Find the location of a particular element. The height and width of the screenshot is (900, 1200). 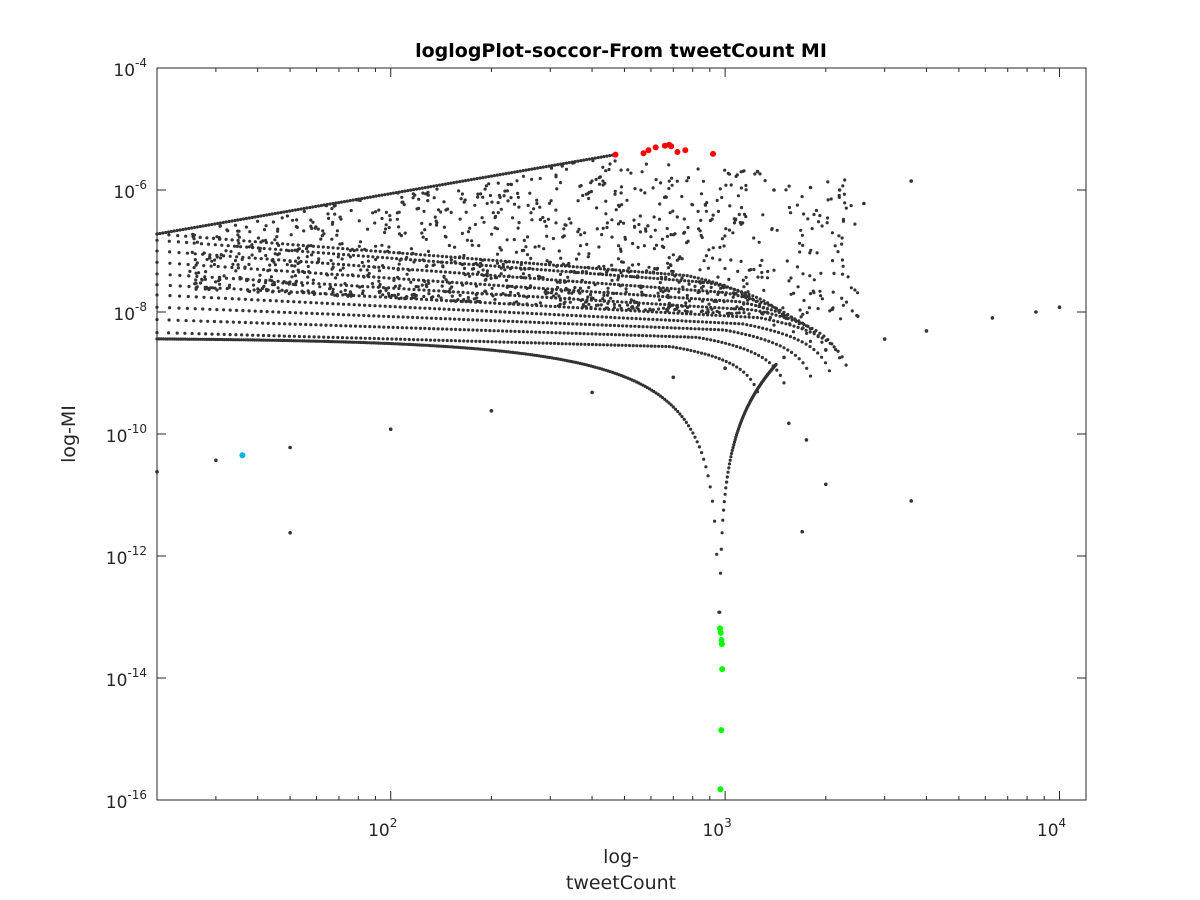

y-tick-base: 10 is located at coordinates (117, 559).